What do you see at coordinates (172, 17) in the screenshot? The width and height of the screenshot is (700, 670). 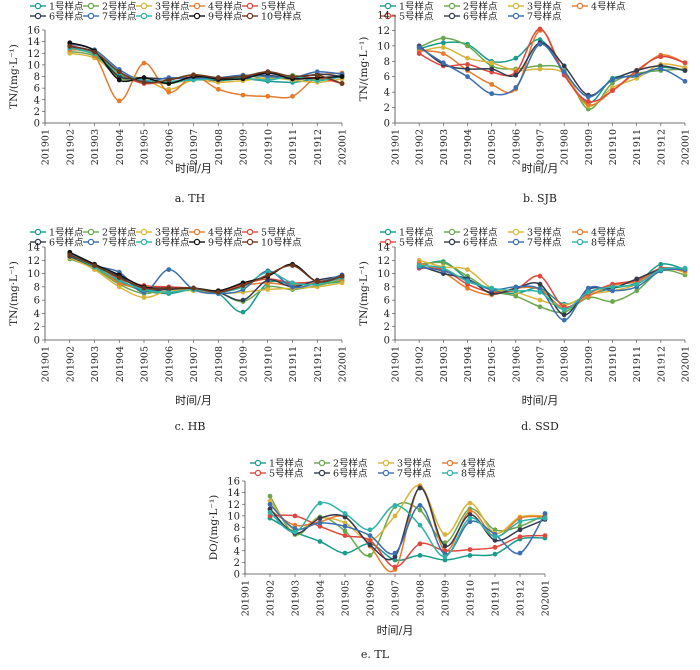 I see `legend-label: 8号样点` at bounding box center [172, 17].